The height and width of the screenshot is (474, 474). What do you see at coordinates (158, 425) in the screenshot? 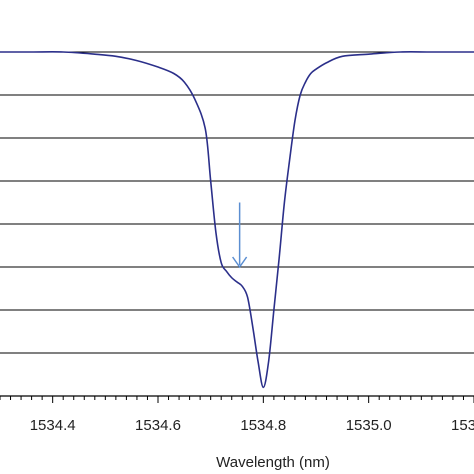
I see `x-tick-label-1: 1534.6` at bounding box center [158, 425].